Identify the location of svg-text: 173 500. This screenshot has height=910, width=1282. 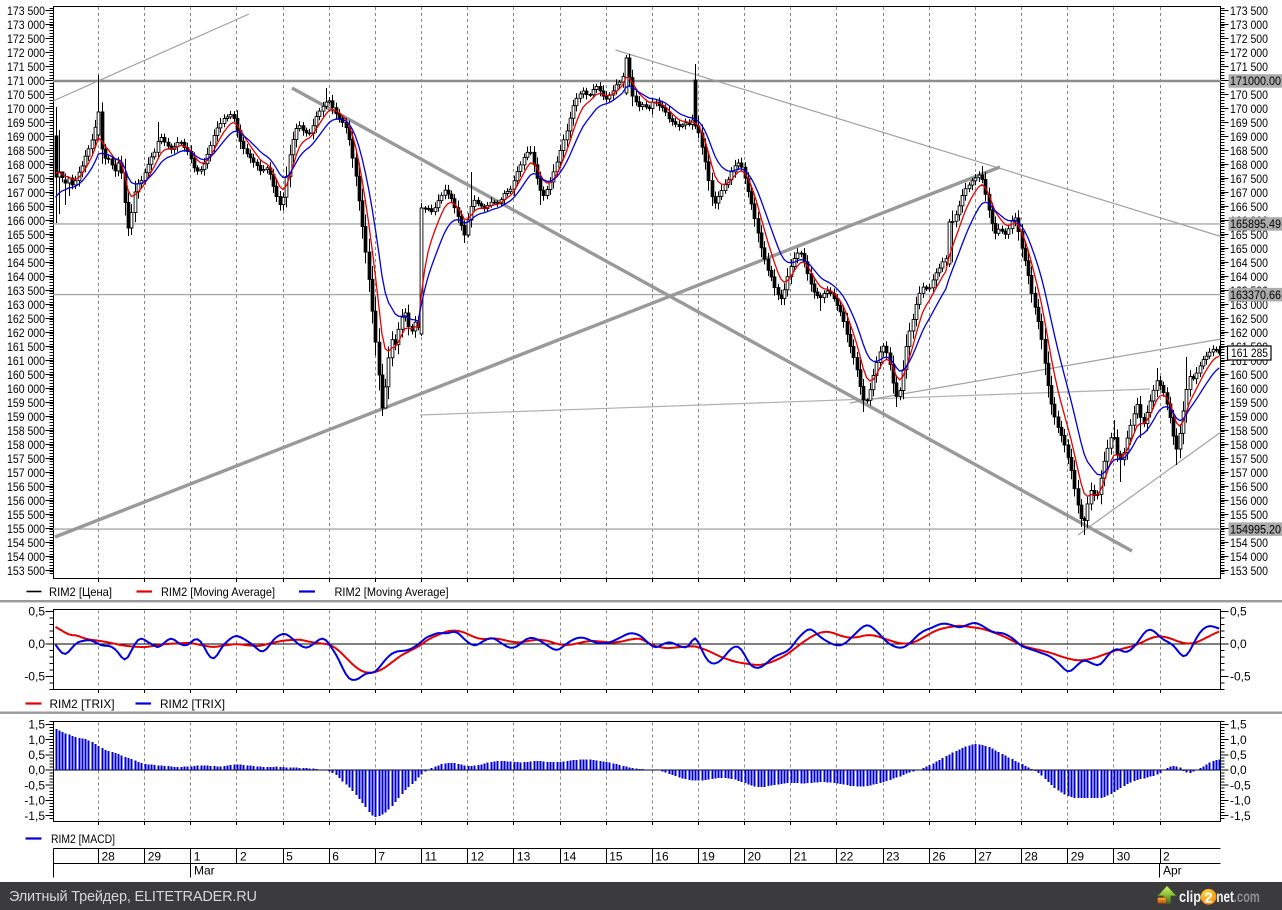
(26, 11).